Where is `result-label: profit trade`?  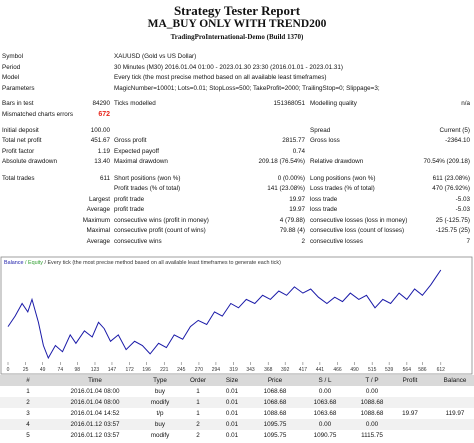
result-label: profit trade is located at coordinates (129, 209).